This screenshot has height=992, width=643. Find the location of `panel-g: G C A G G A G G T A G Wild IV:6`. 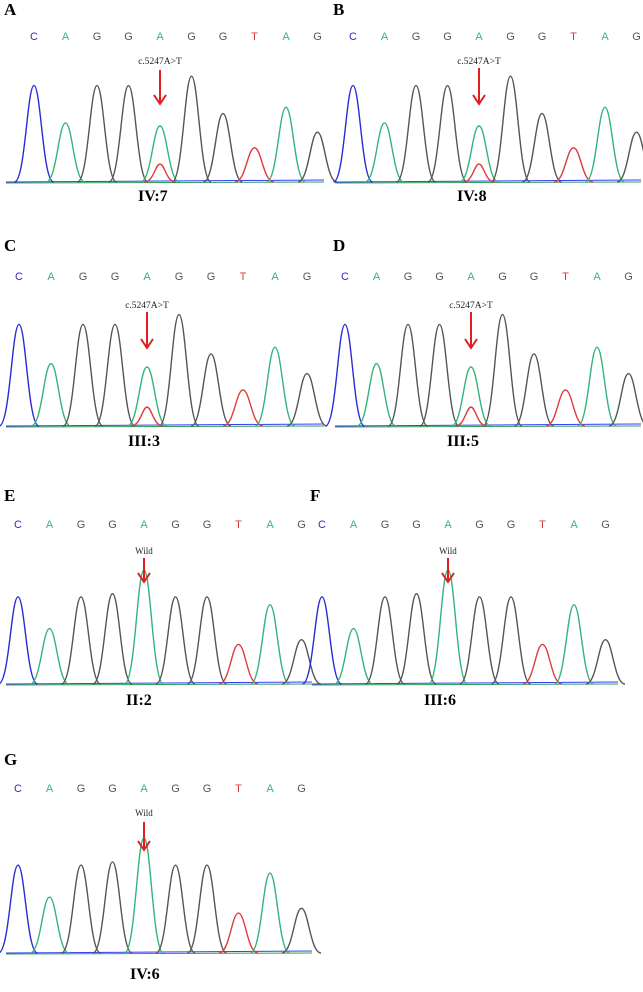

panel-g: G C A G G A G G T A G Wild IV:6 is located at coordinates (161, 870).